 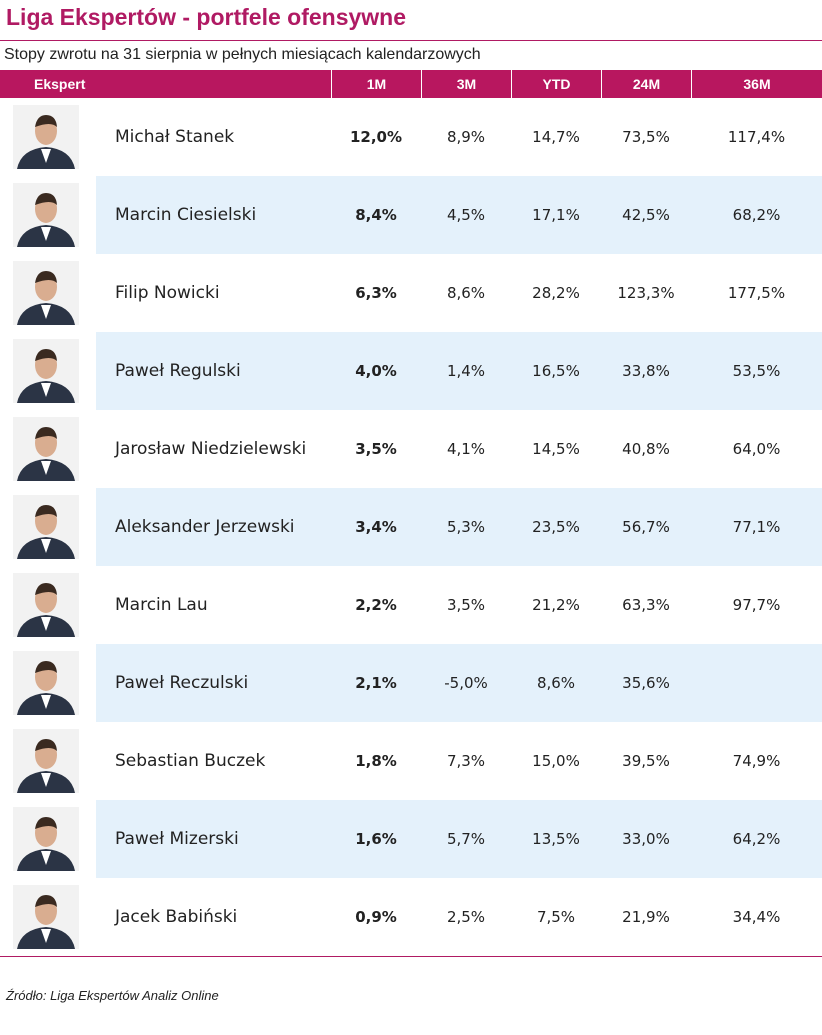 I want to click on title: Liga Ekspertów - portfele ofensywne, so click(x=206, y=17).